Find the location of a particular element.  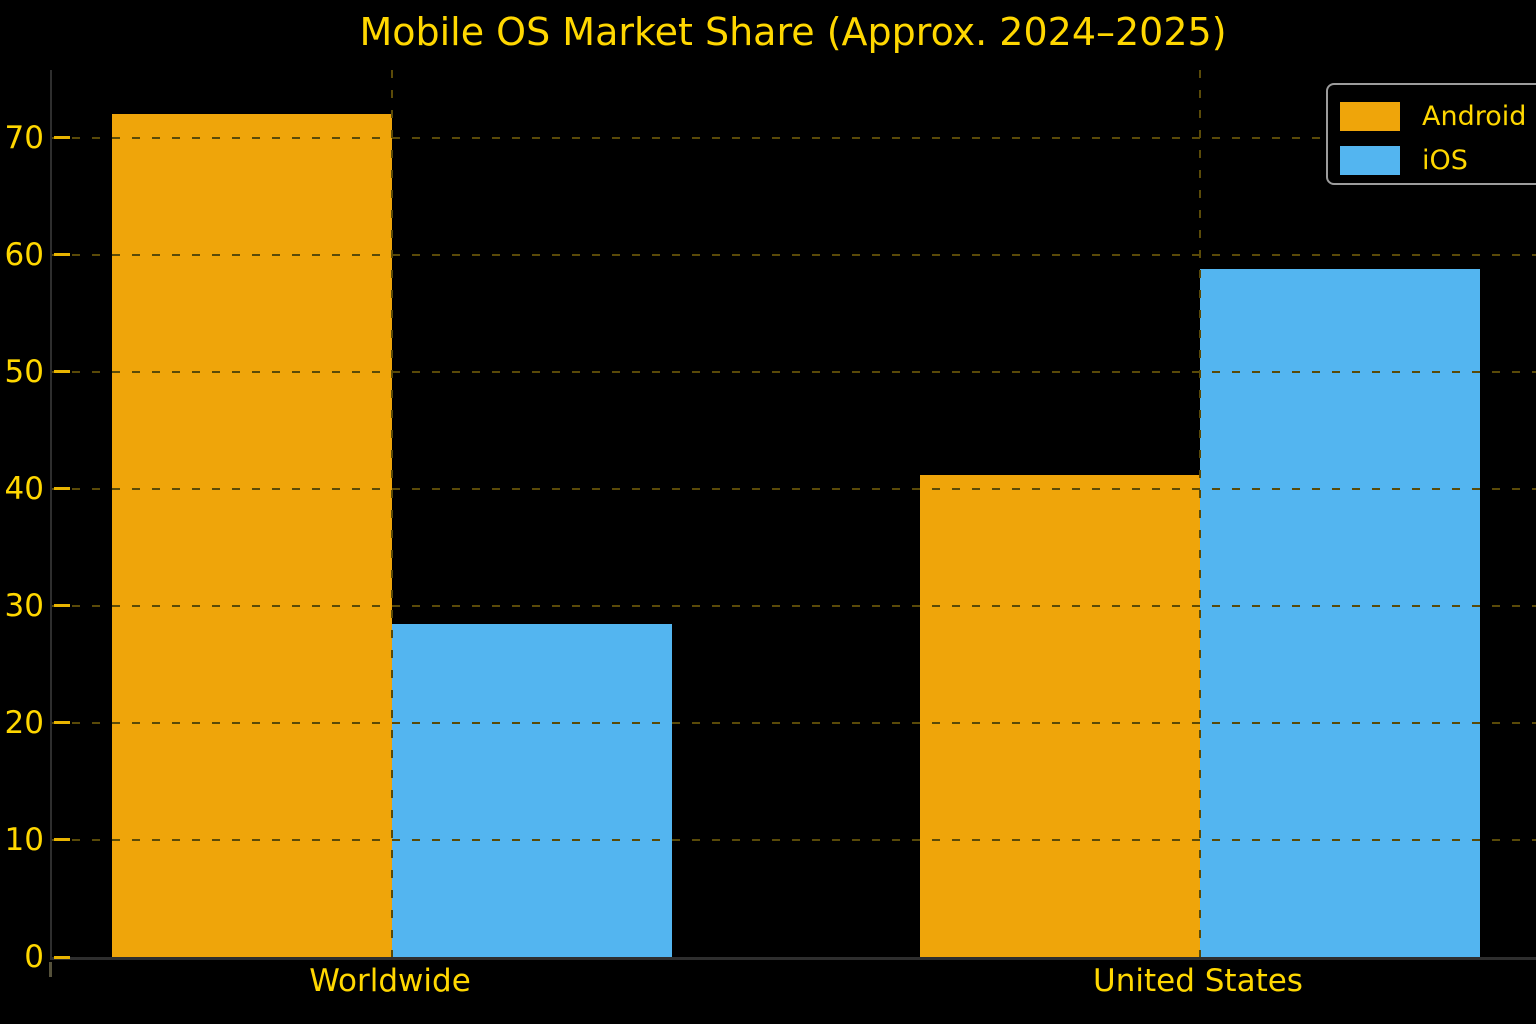

legend-entry-android: Android is located at coordinates (1438, 116).